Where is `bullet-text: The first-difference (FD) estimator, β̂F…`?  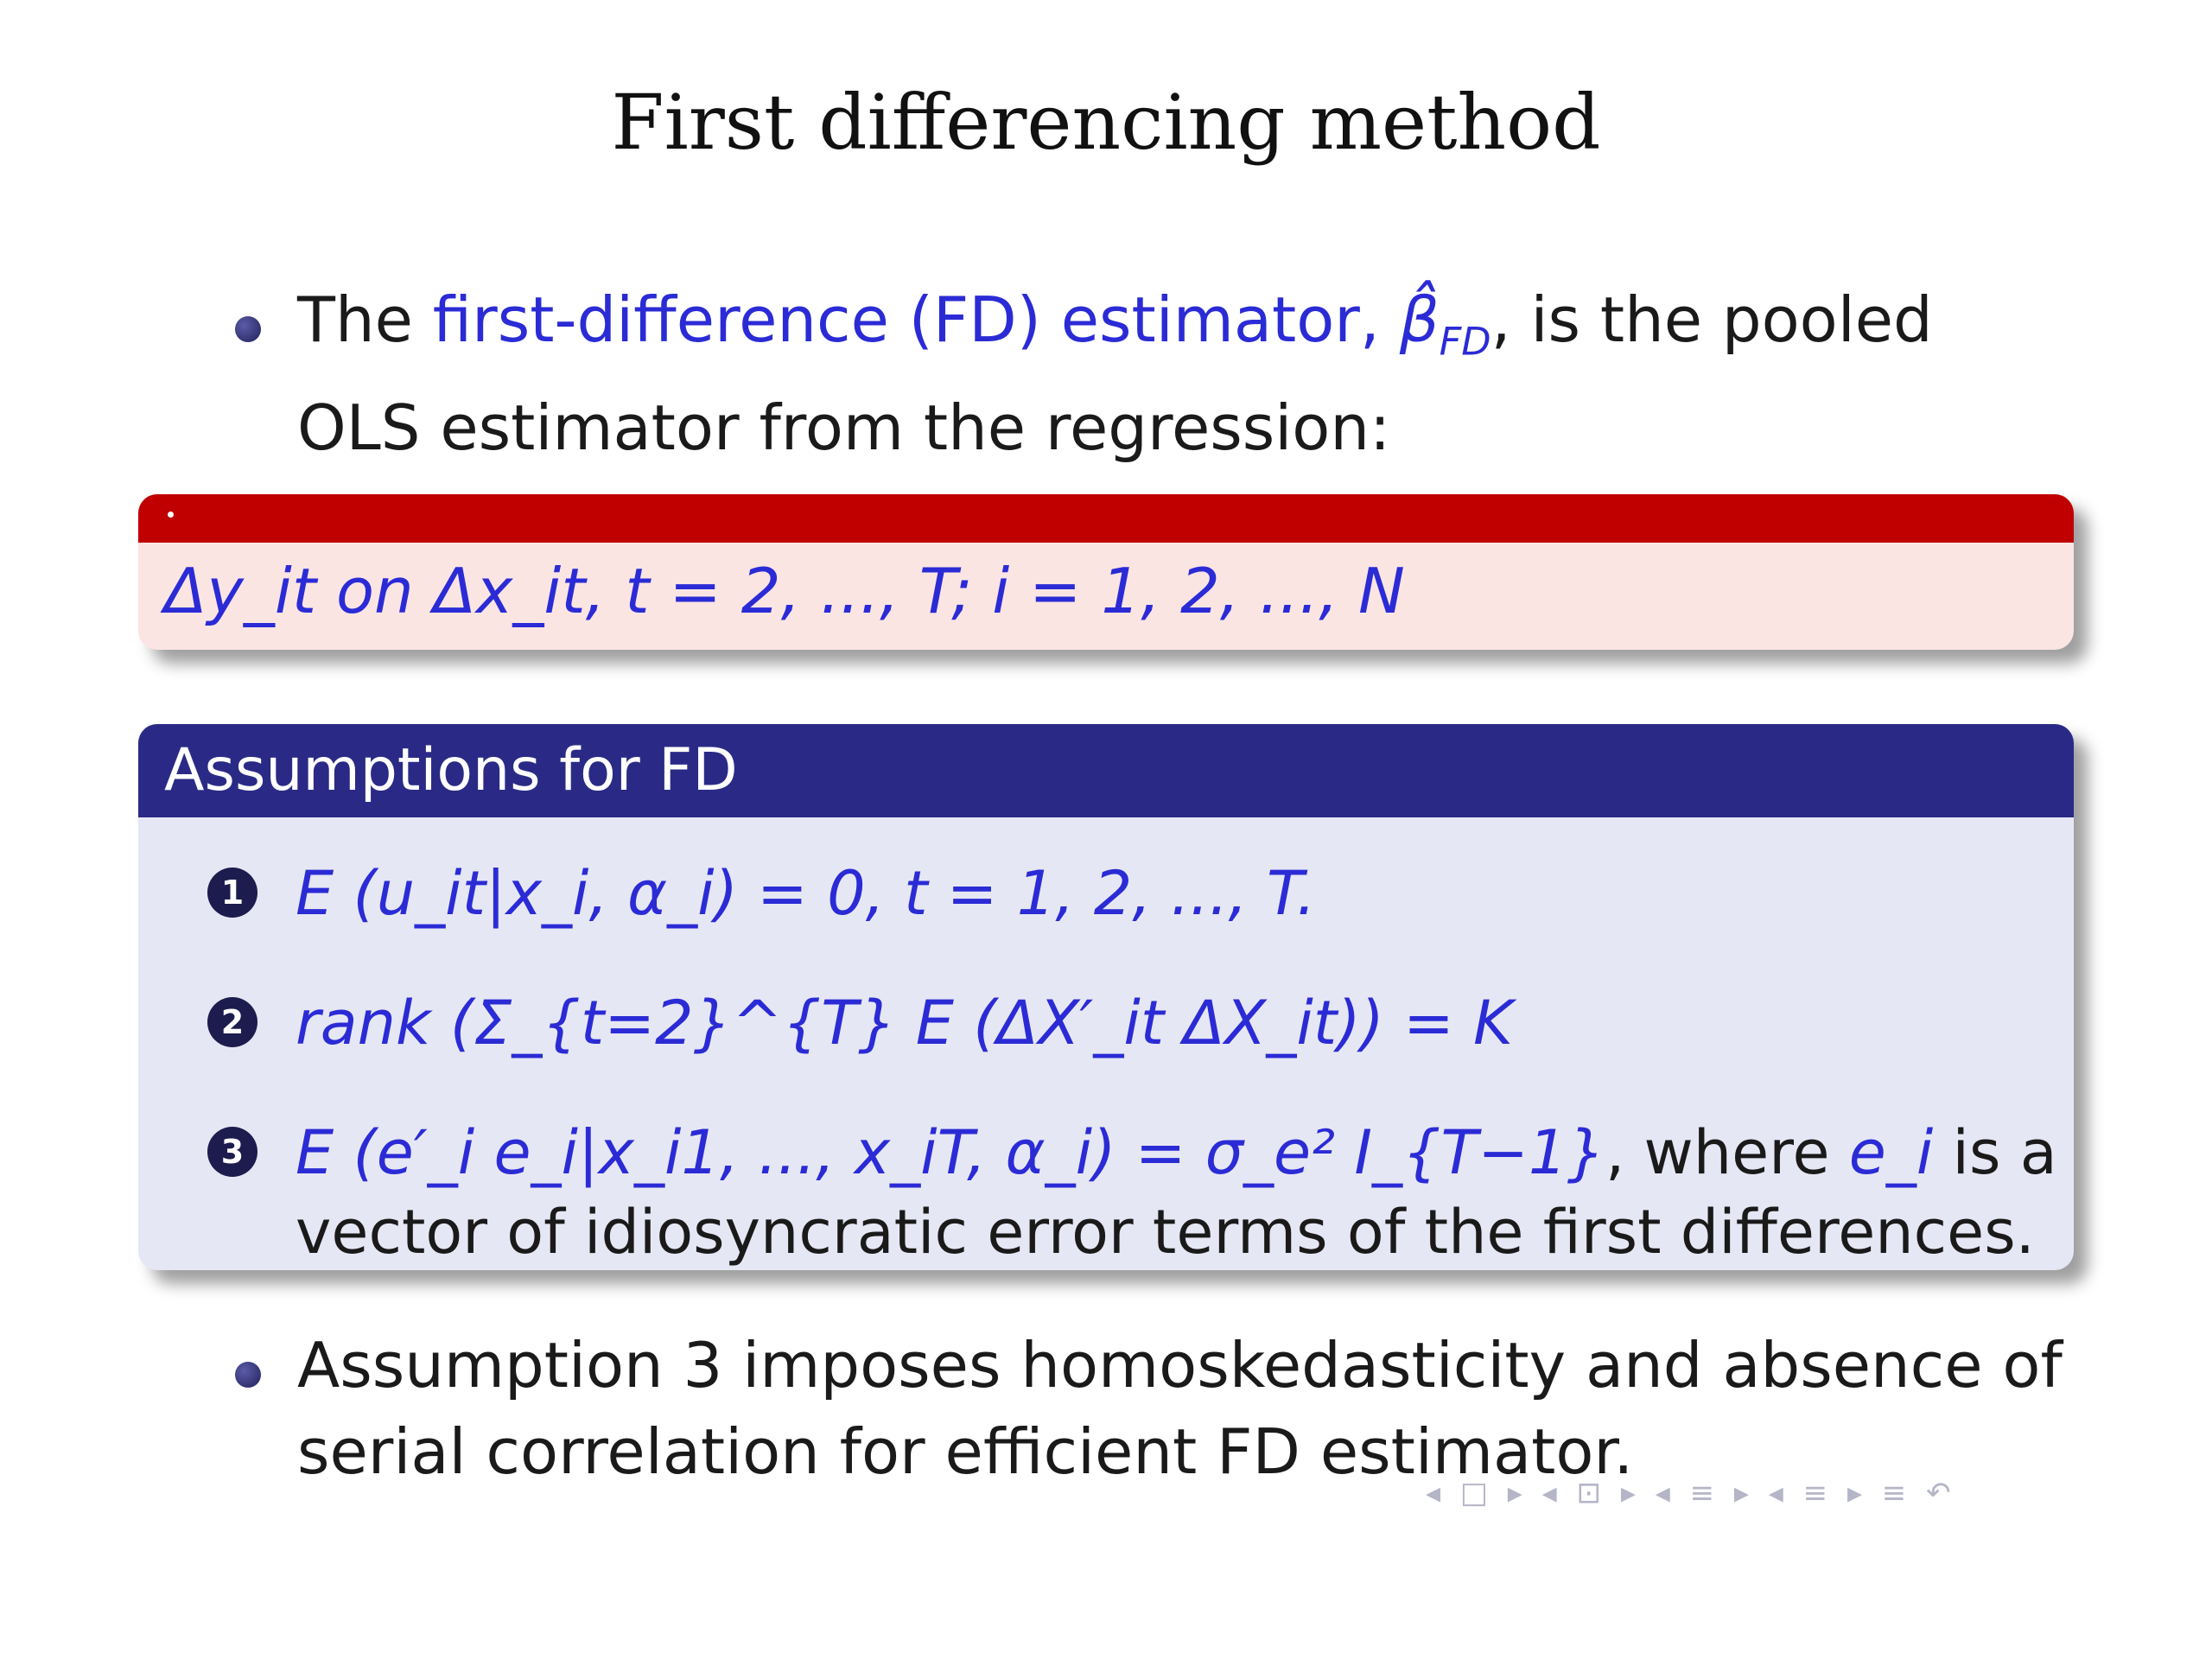 bullet-text: The first-difference (FD) estimator, β̂F… is located at coordinates (1186, 373).